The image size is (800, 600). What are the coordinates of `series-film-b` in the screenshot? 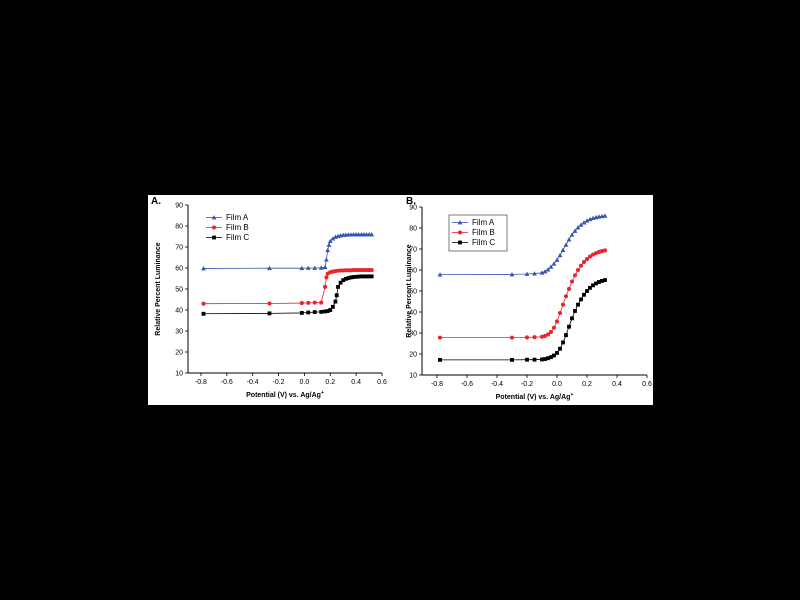 It's located at (522, 294).